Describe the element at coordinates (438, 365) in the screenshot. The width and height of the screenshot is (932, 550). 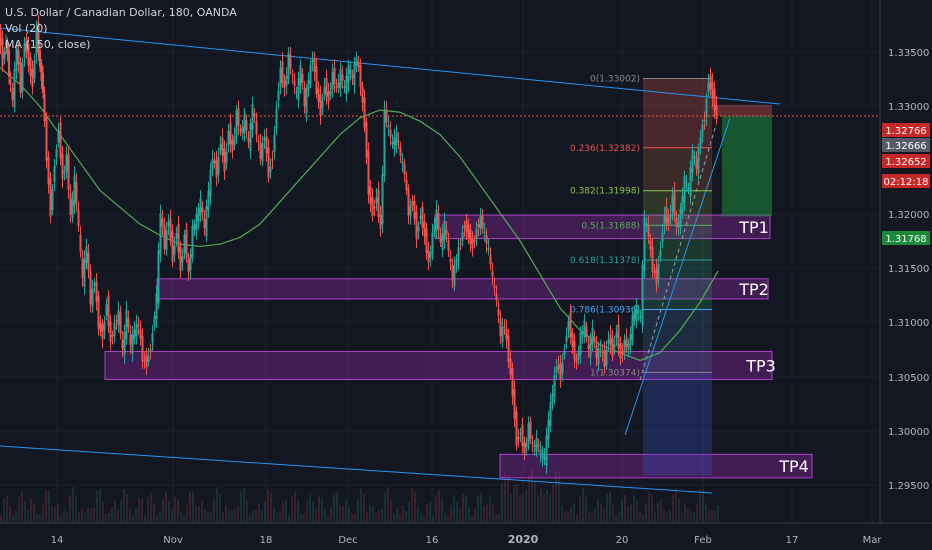
I see `target-zone-tp3` at that location.